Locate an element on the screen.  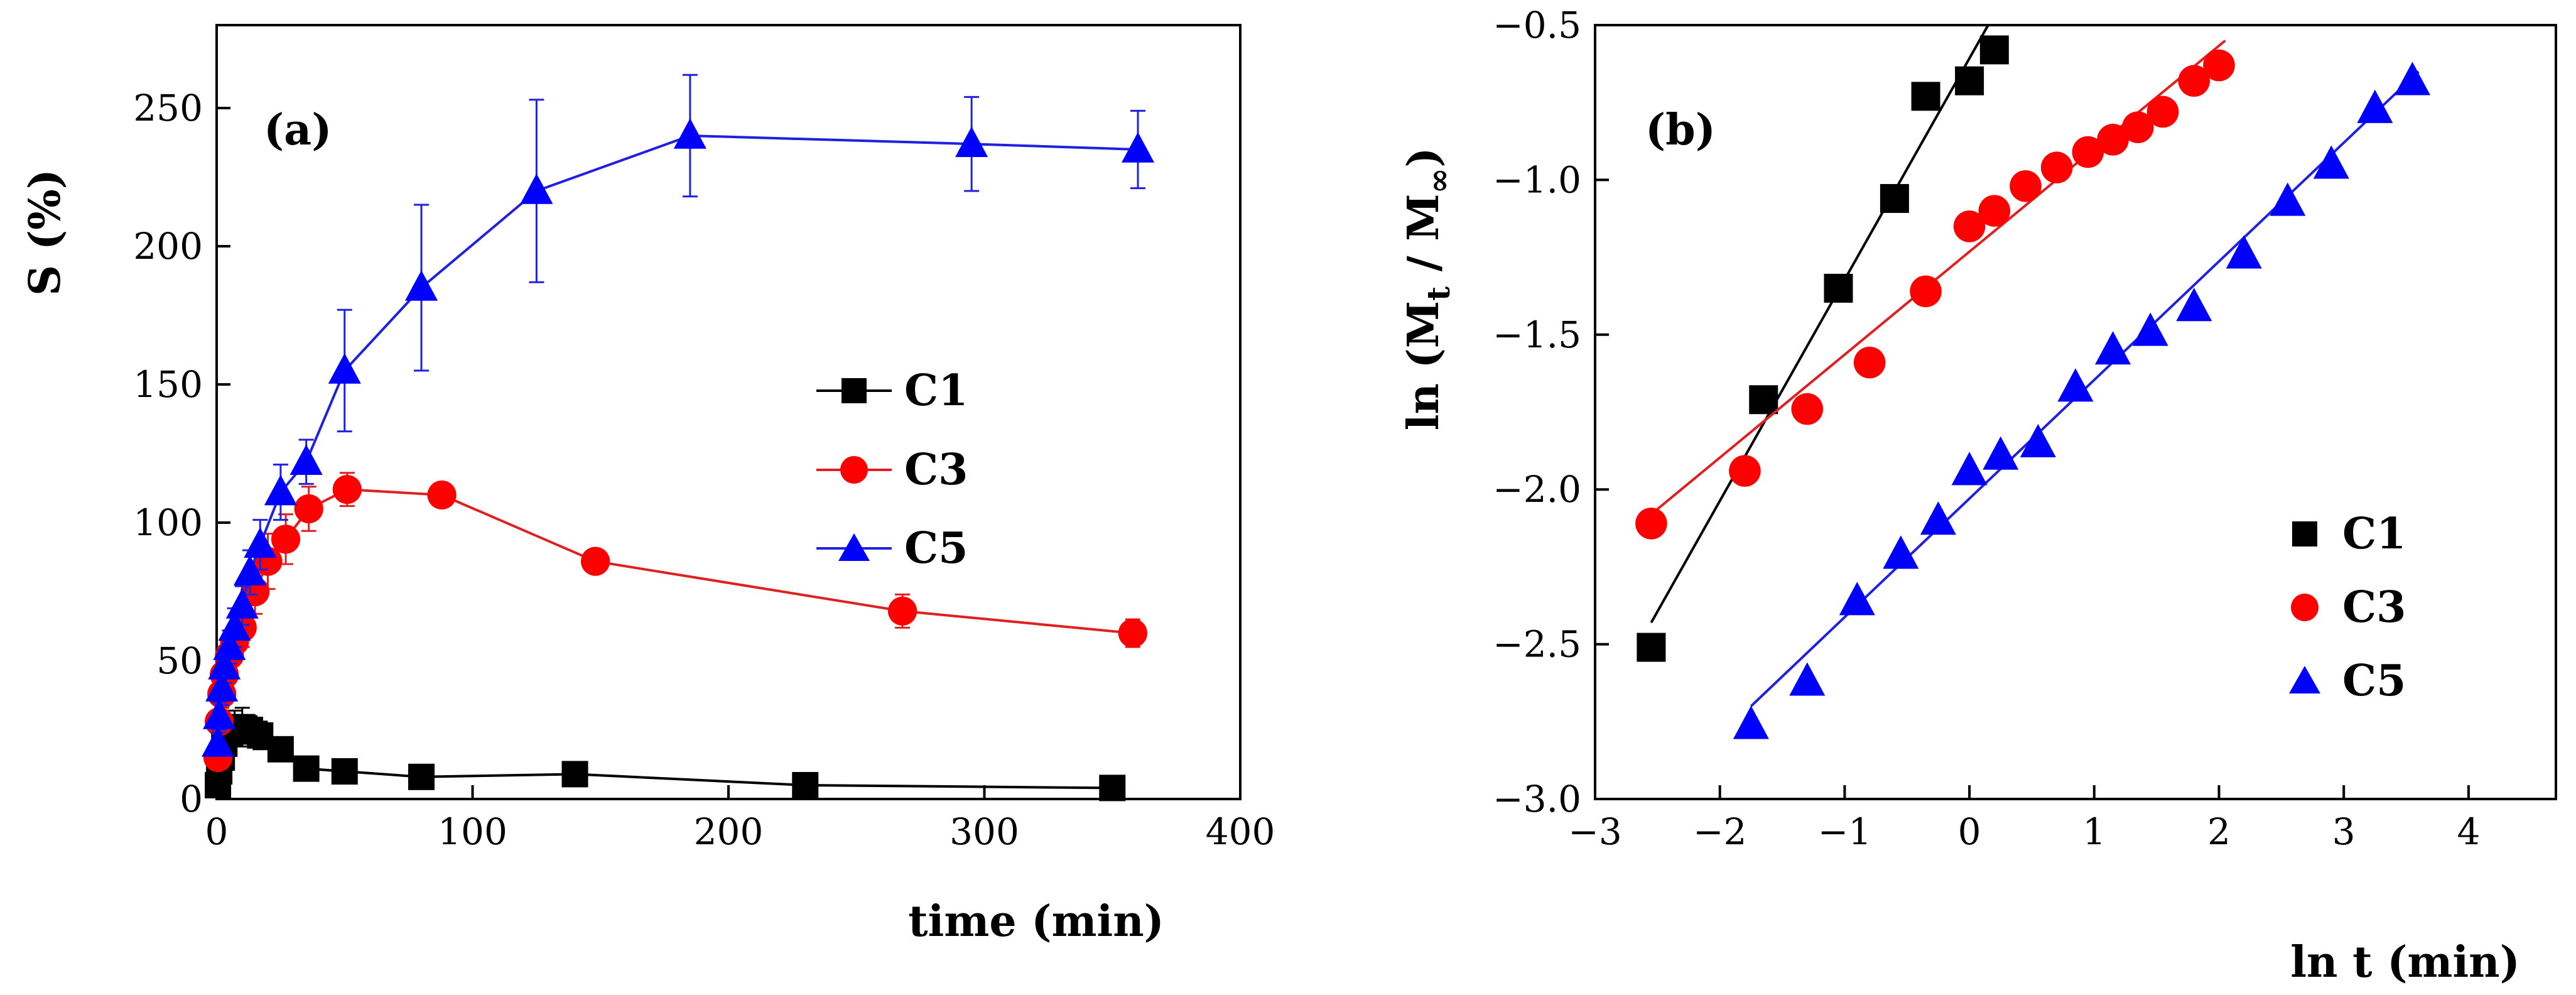
panel-a-legend: C1 C3 C5 is located at coordinates (892, 470).